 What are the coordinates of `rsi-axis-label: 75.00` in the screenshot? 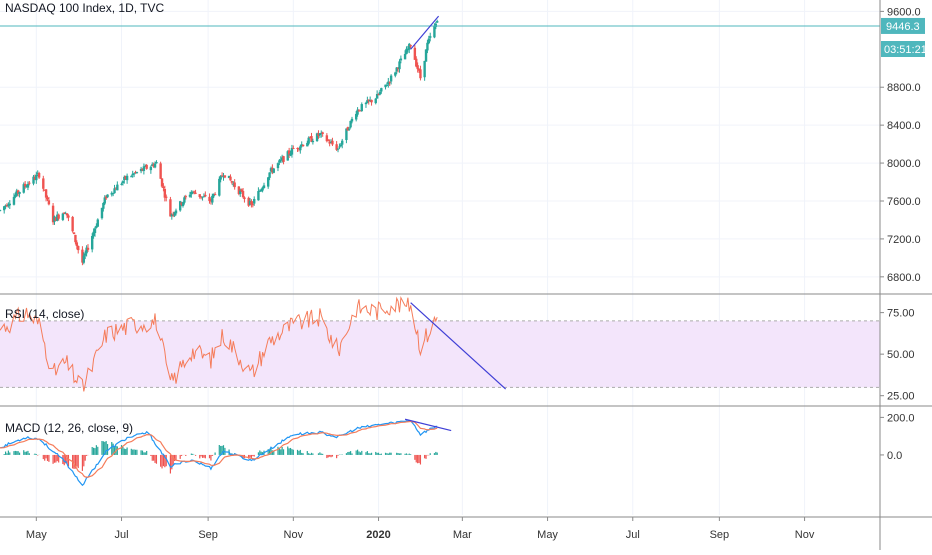 It's located at (901, 314).